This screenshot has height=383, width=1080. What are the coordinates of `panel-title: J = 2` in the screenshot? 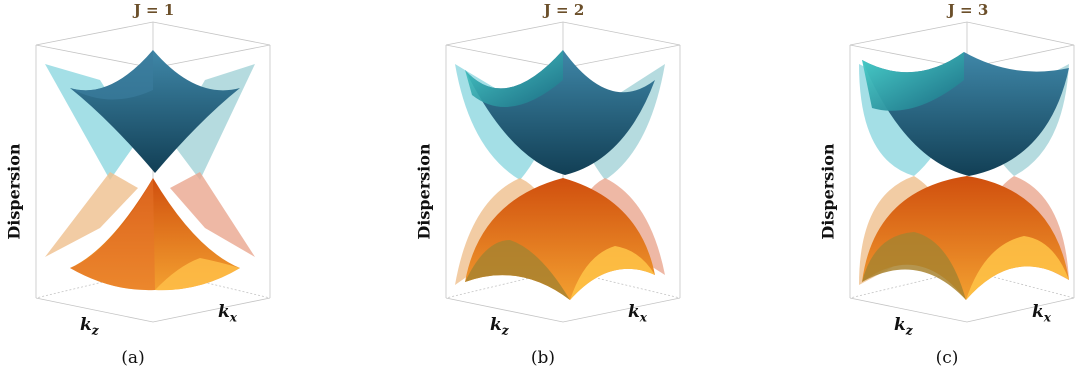 It's located at (564, 10).